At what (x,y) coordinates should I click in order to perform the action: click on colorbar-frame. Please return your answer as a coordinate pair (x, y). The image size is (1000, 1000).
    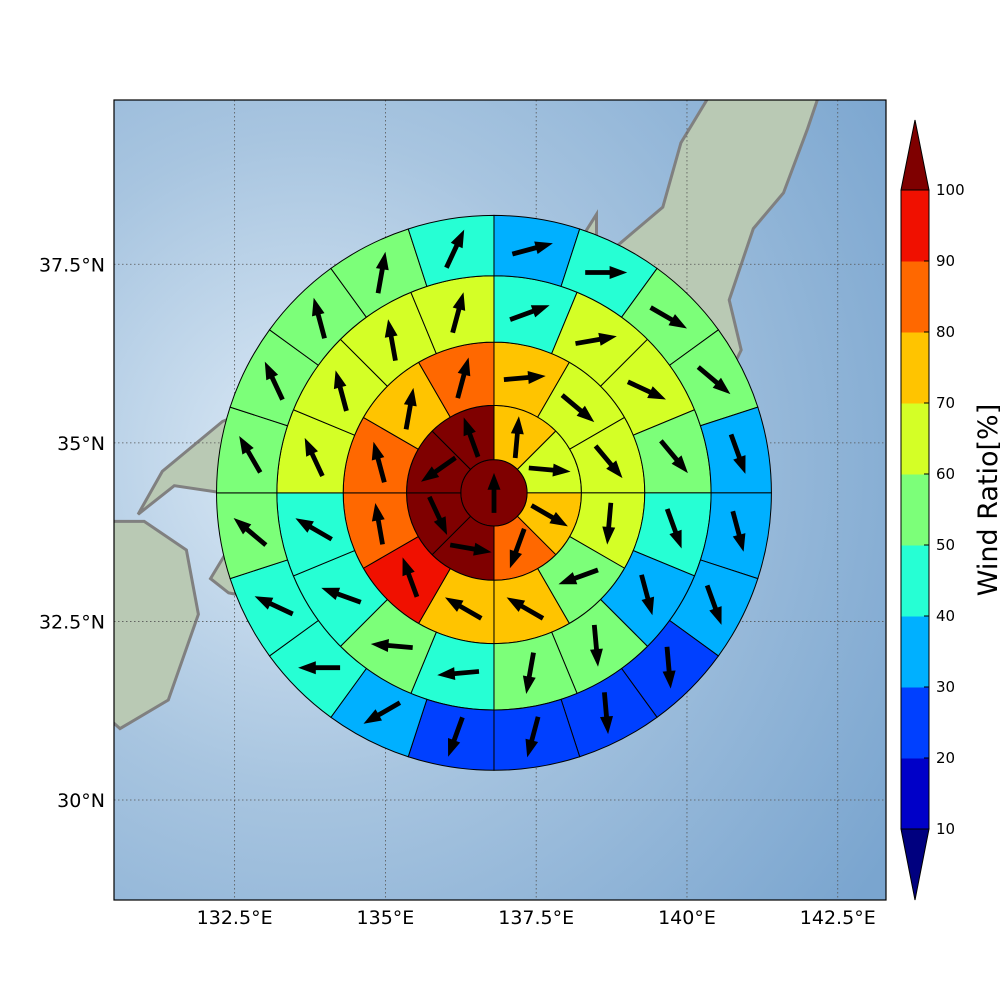
    Looking at the image, I should click on (915, 509).